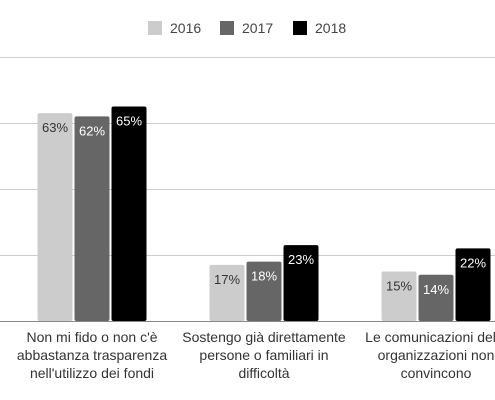 The image size is (495, 400). I want to click on data-label-2017-2: 18%, so click(264, 276).